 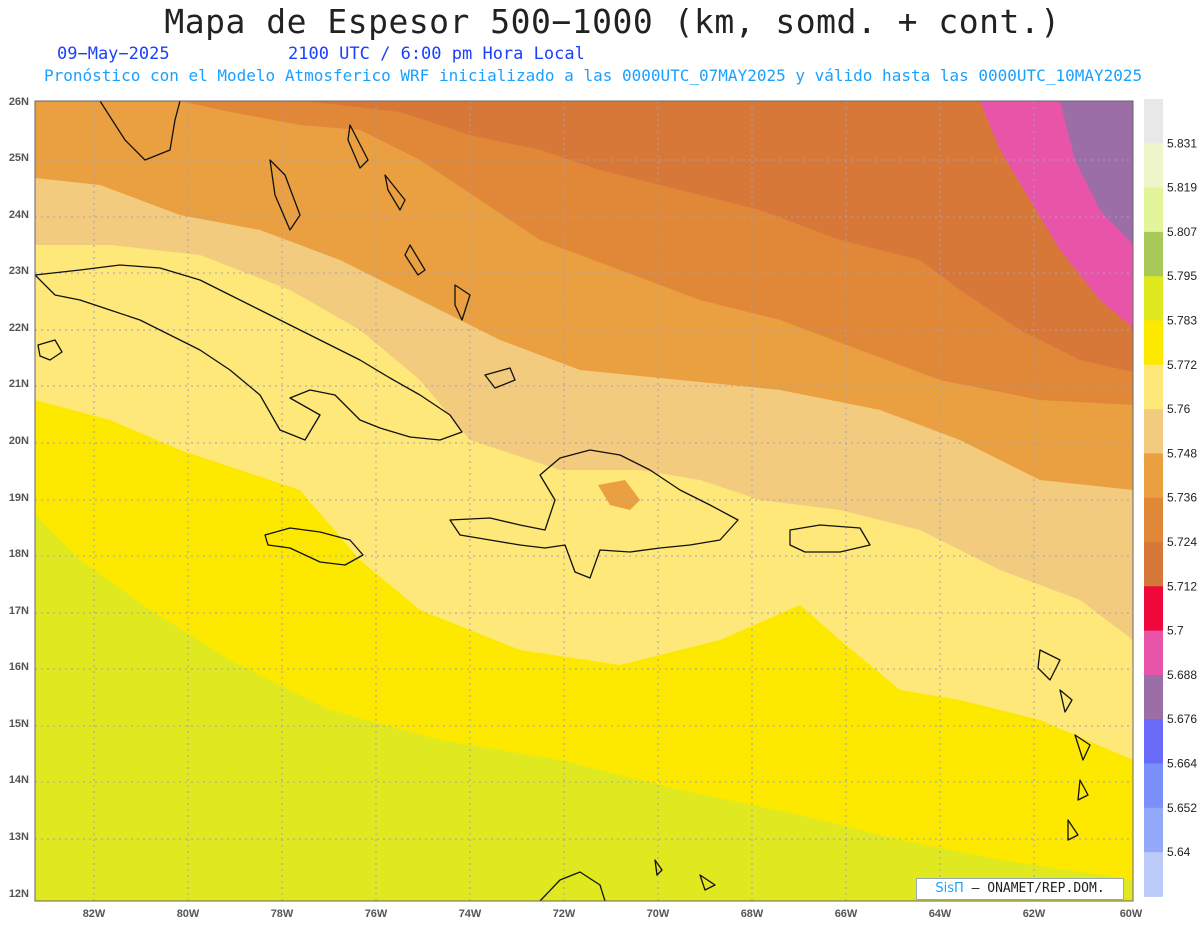 What do you see at coordinates (314, 546) in the screenshot?
I see `jamaica-coast` at bounding box center [314, 546].